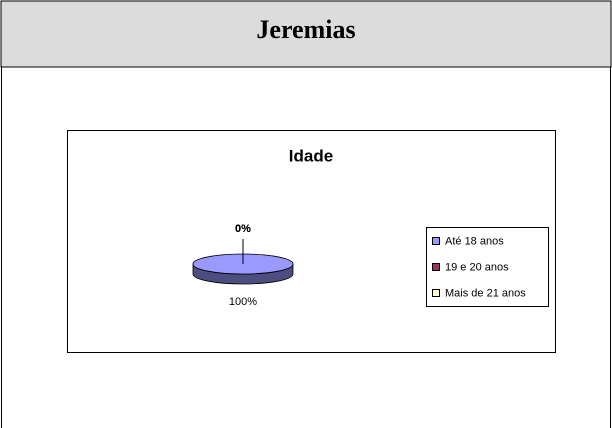  I want to click on chart-title: Idade, so click(311, 155).